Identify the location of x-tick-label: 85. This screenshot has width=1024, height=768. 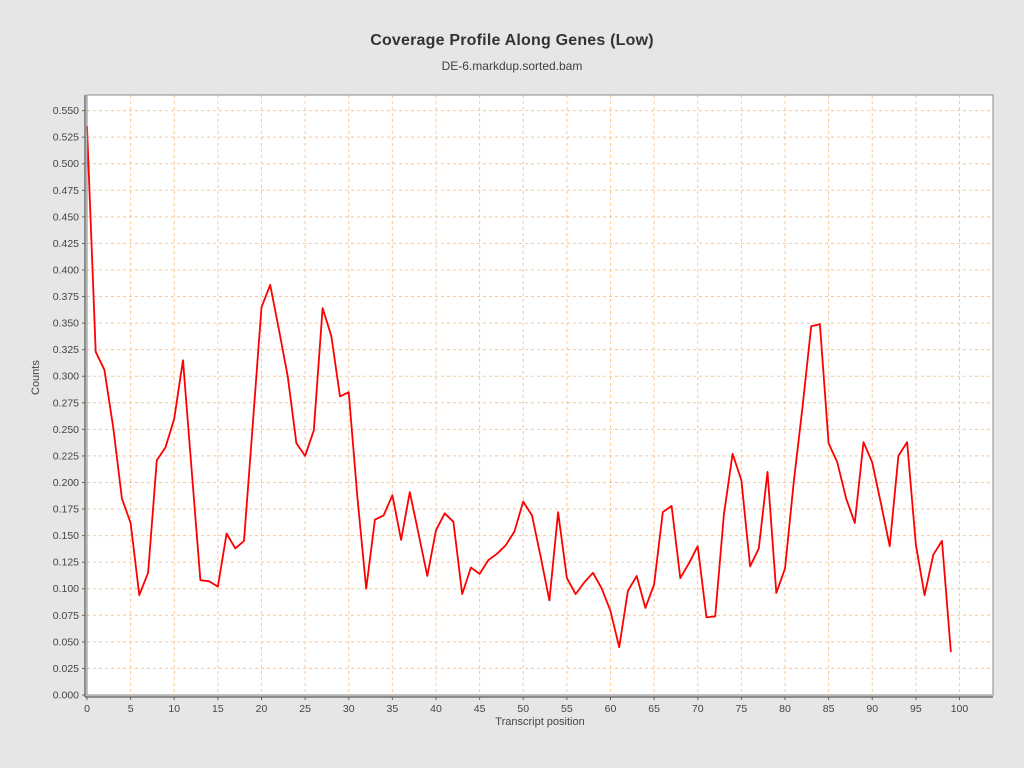
(829, 709).